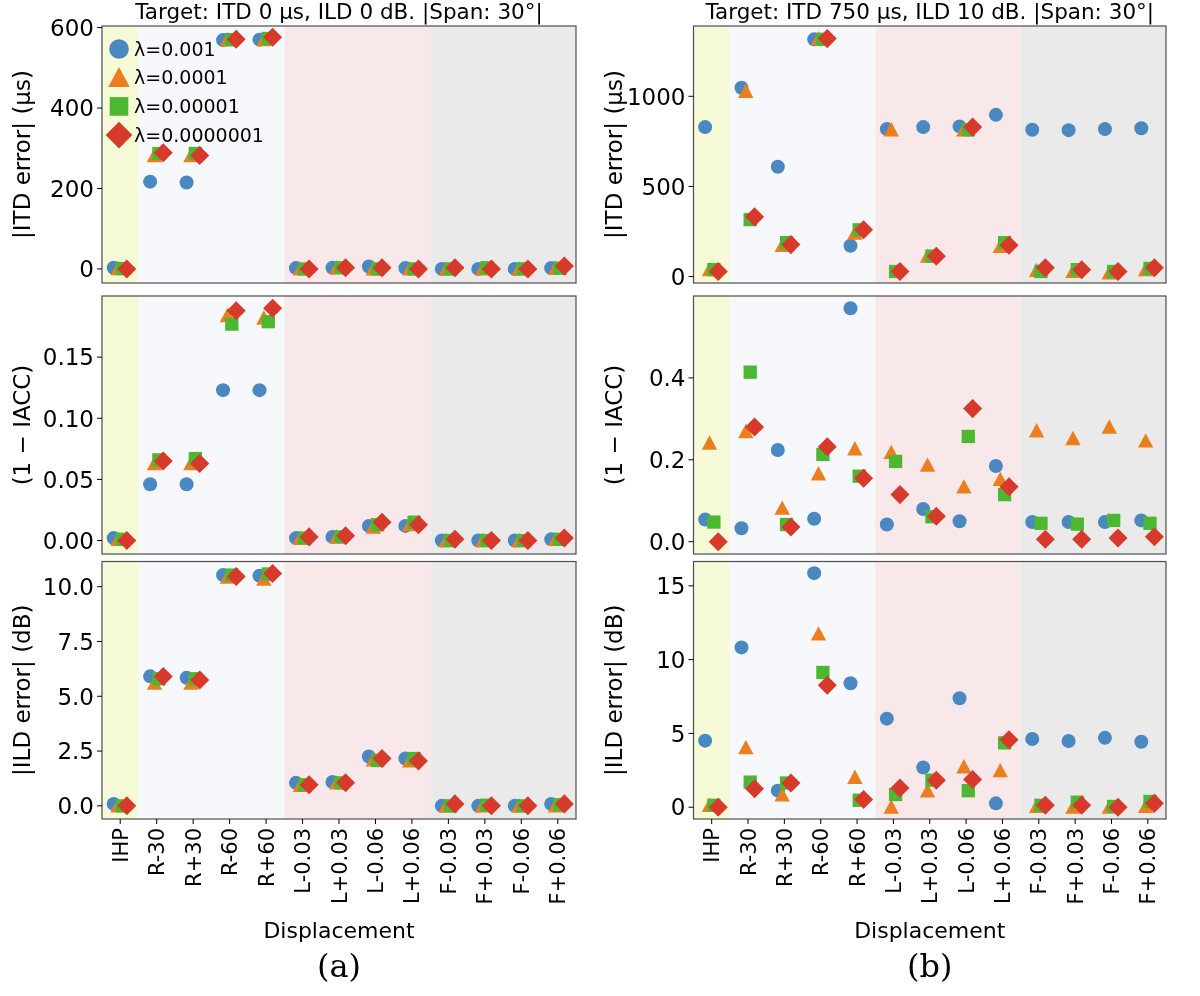 This screenshot has width=1200, height=996. Describe the element at coordinates (181, 77) in the screenshot. I see `legend-label: λ=0.0001` at that location.